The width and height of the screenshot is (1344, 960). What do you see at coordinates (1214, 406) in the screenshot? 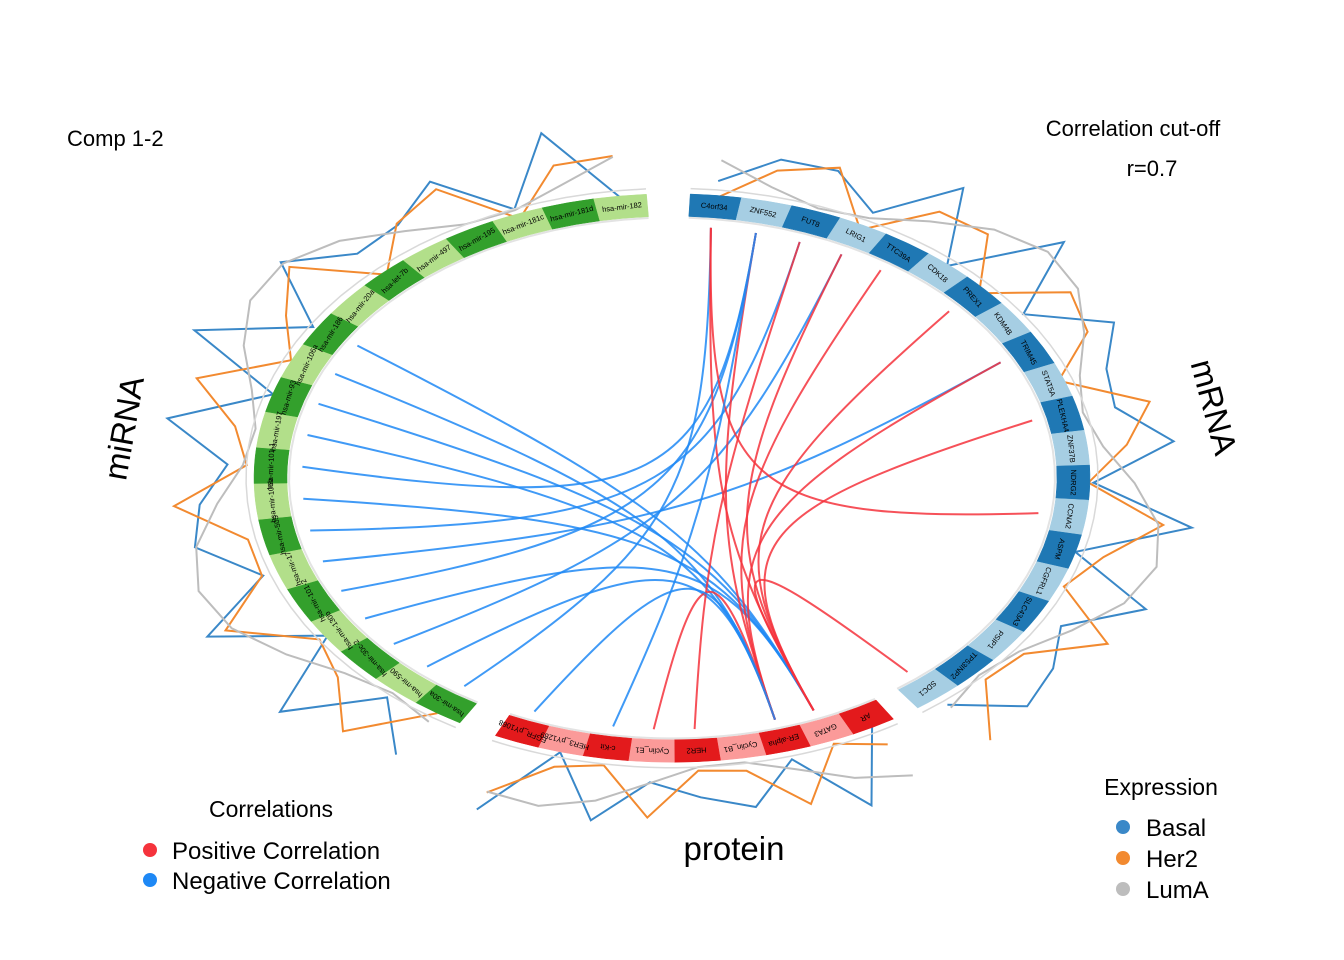
I see `block-title-mrna: mRNA` at bounding box center [1214, 406].